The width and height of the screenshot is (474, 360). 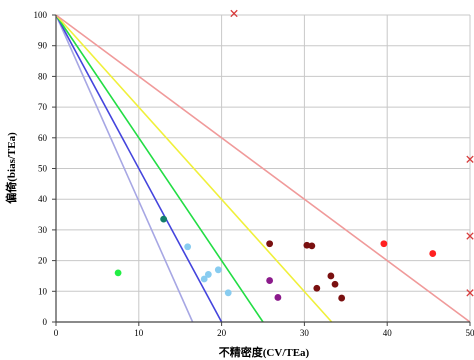 I want to click on y-tick-label: 50, so click(x=43, y=169).